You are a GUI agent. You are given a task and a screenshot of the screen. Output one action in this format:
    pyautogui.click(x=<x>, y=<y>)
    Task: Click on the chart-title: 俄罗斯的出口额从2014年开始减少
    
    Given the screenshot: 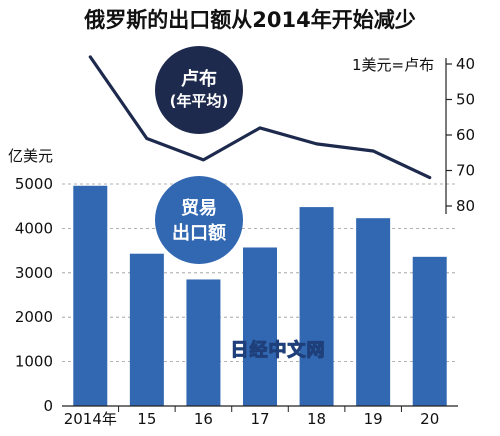 What is the action you would take?
    pyautogui.click(x=249, y=20)
    